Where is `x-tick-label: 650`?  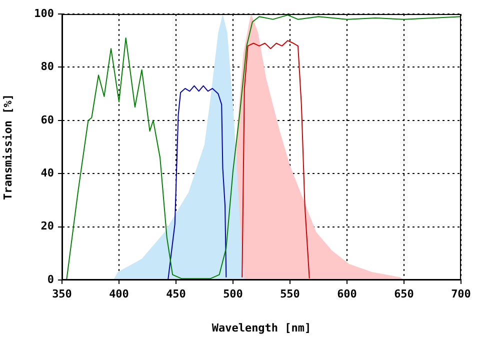
x-tick-label: 650 is located at coordinates (404, 293).